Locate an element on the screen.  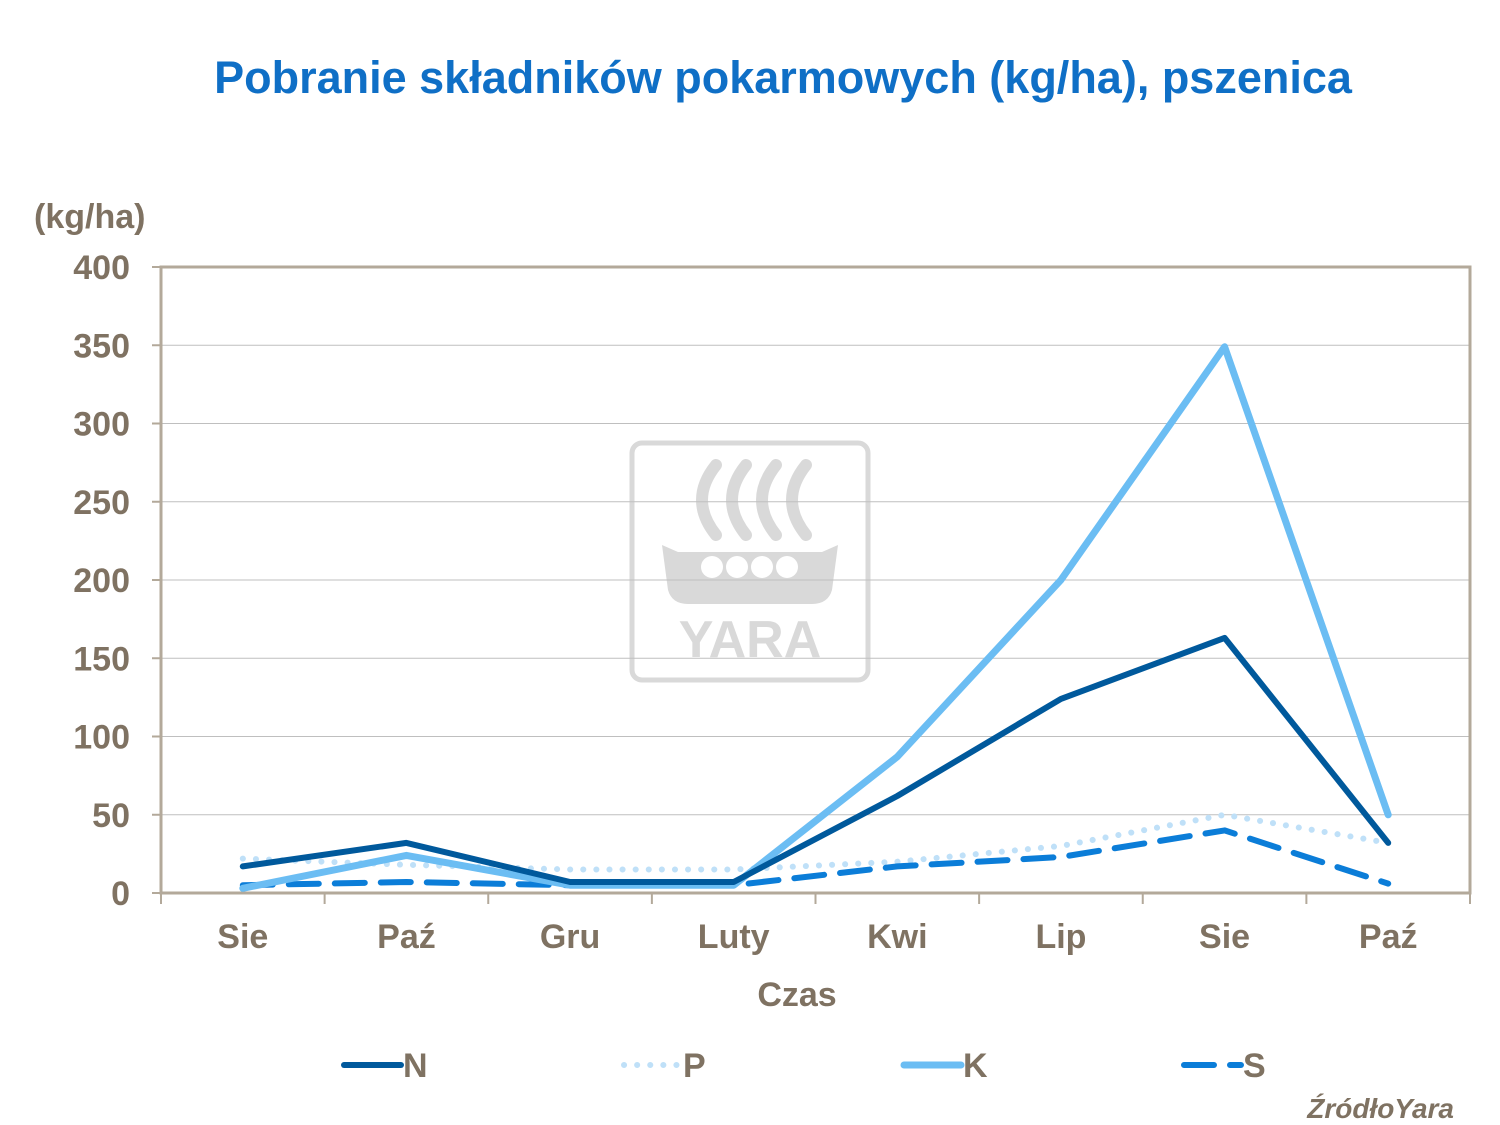
y-tick-label: 100 is located at coordinates (101, 738).